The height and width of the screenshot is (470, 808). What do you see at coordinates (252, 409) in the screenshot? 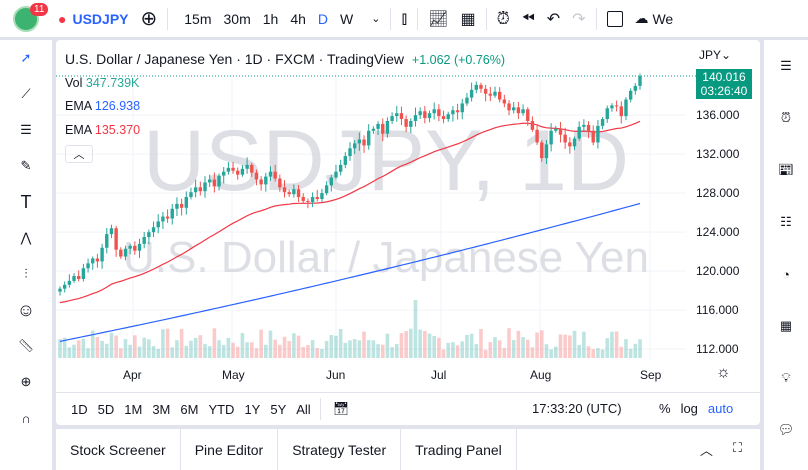
I see `range-1Y: 1Y` at bounding box center [252, 409].